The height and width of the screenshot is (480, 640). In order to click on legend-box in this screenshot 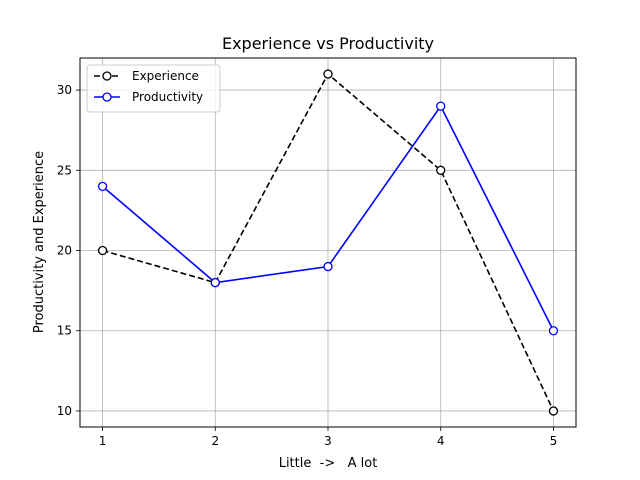, I will do `click(153, 88)`.